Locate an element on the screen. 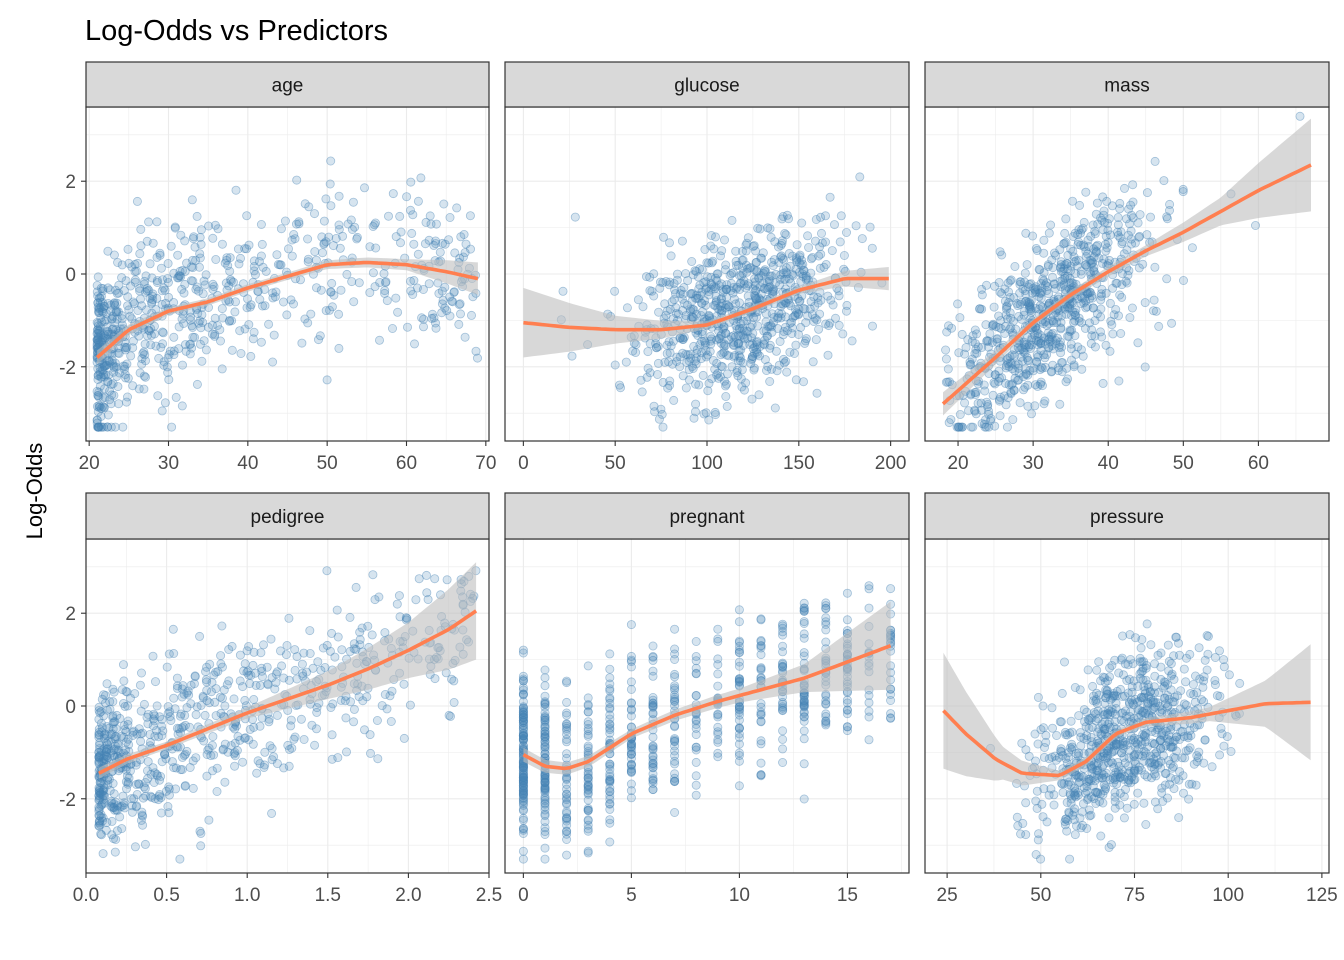 The width and height of the screenshot is (1344, 960). x-tick-label: 125 is located at coordinates (1322, 895).